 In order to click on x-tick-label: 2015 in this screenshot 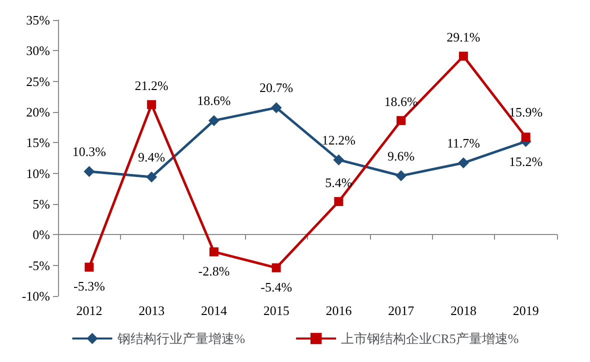, I will do `click(276, 310)`.